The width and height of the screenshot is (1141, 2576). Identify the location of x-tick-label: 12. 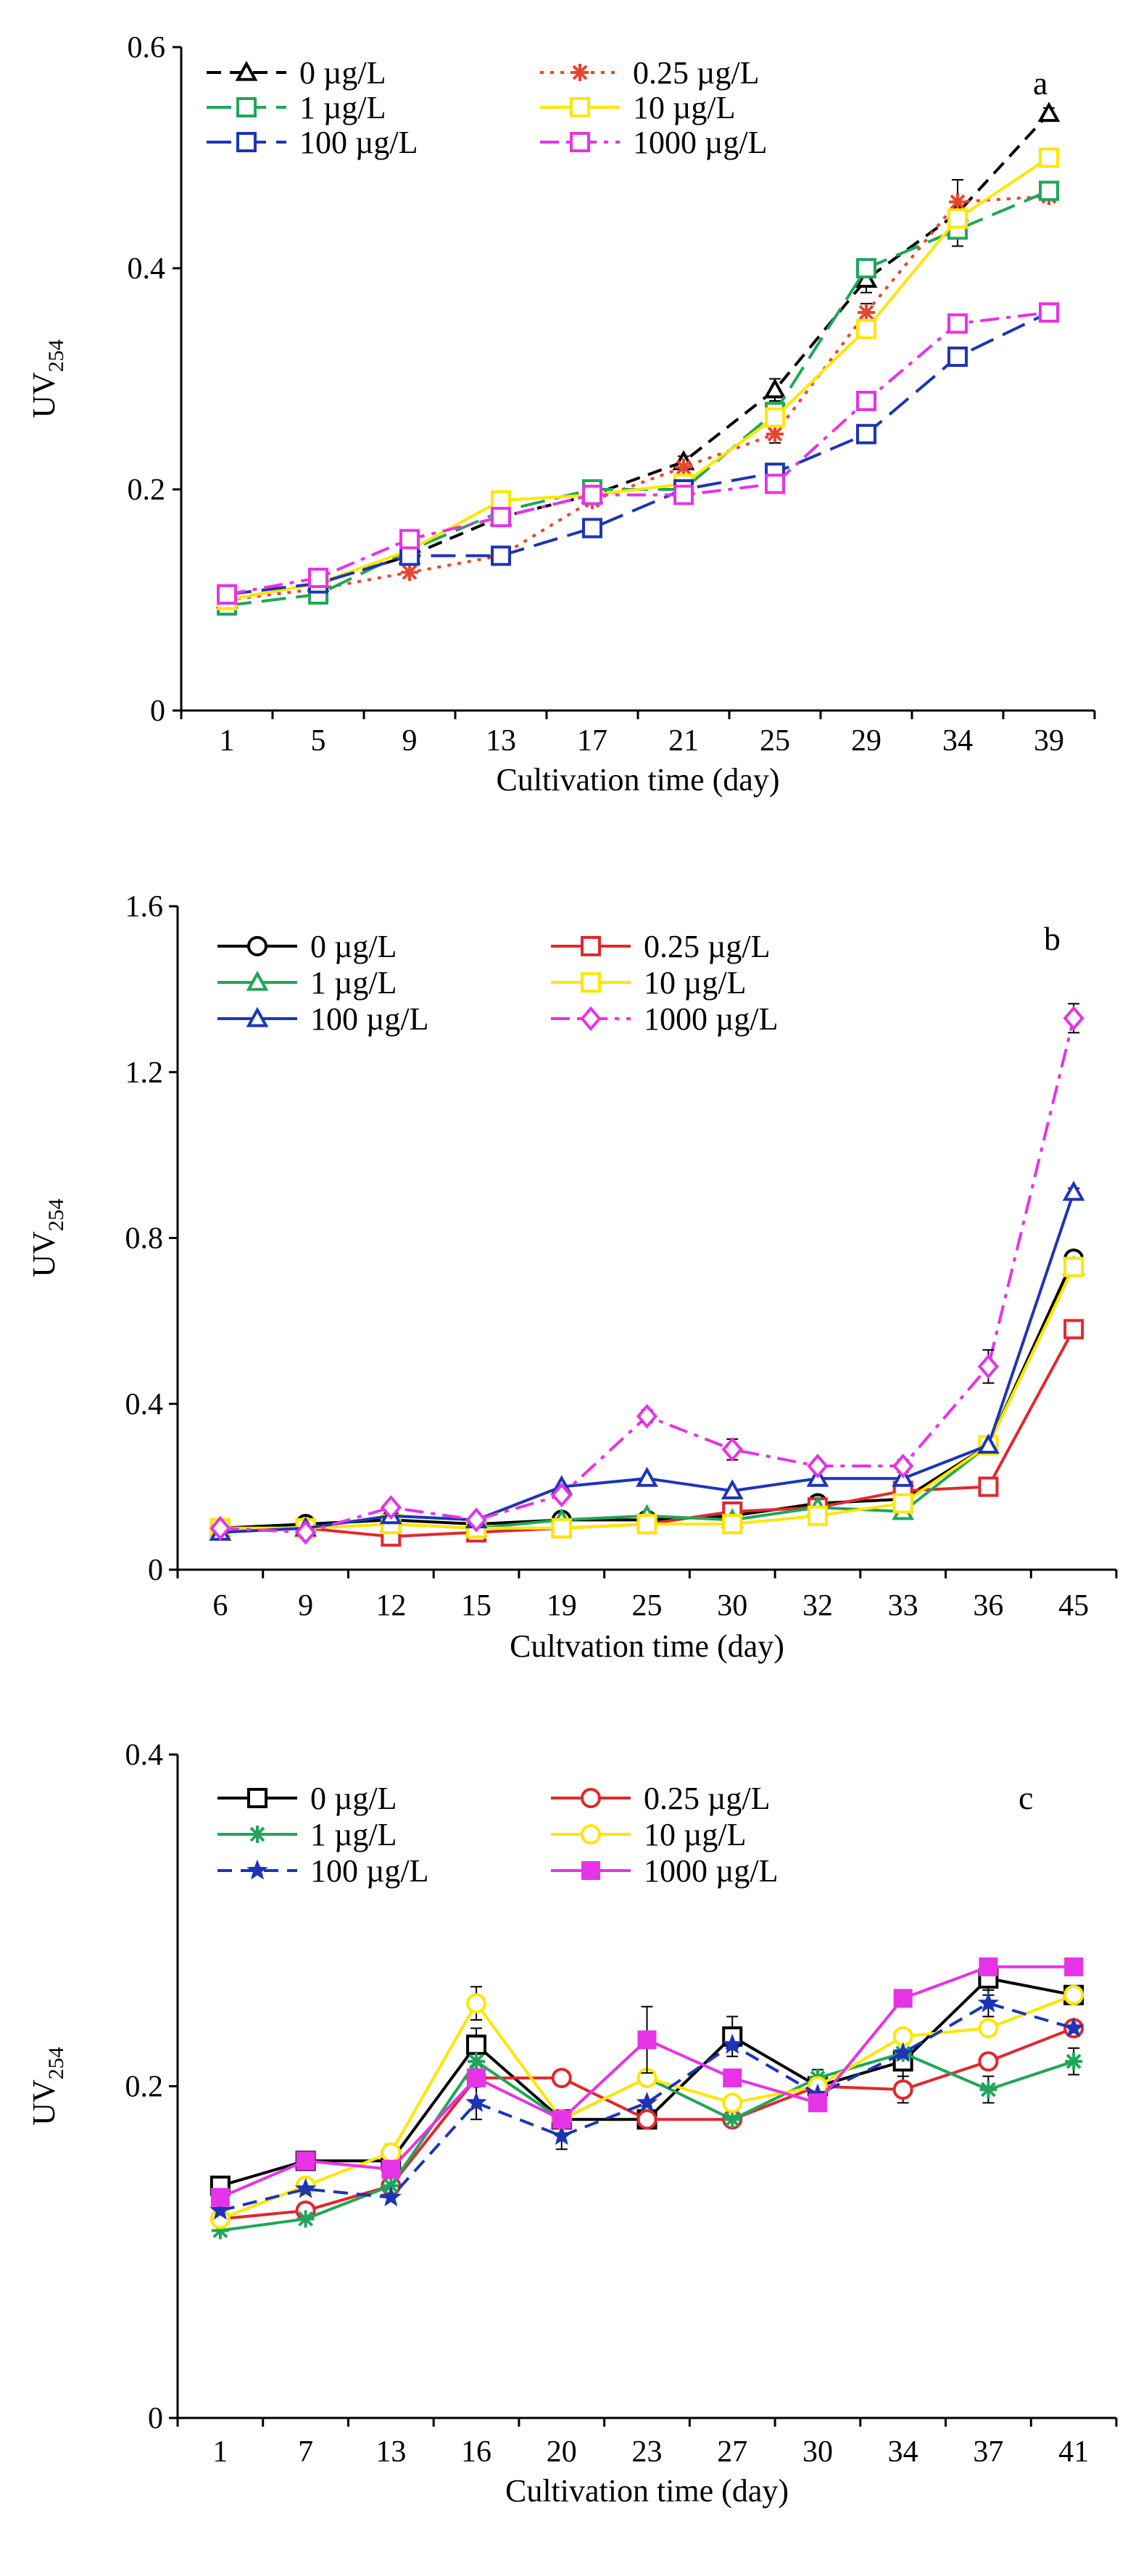
(391, 1606).